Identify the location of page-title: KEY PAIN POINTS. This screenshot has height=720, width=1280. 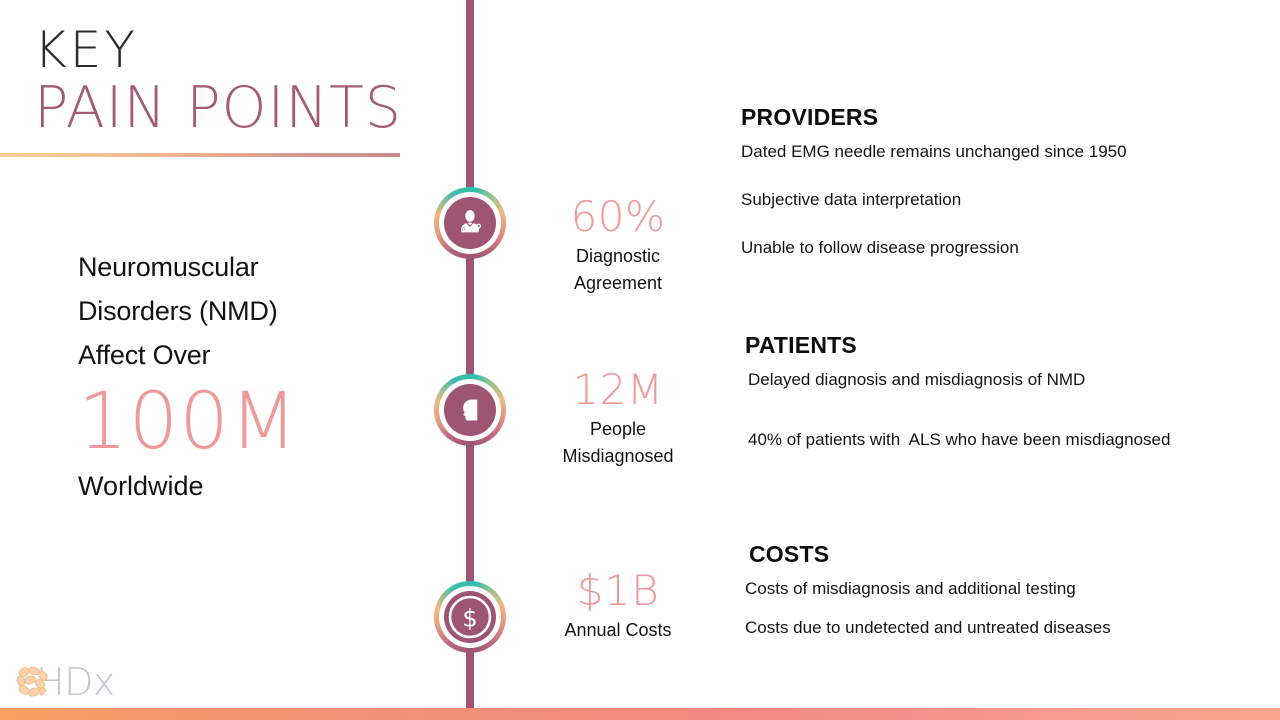
(215, 89).